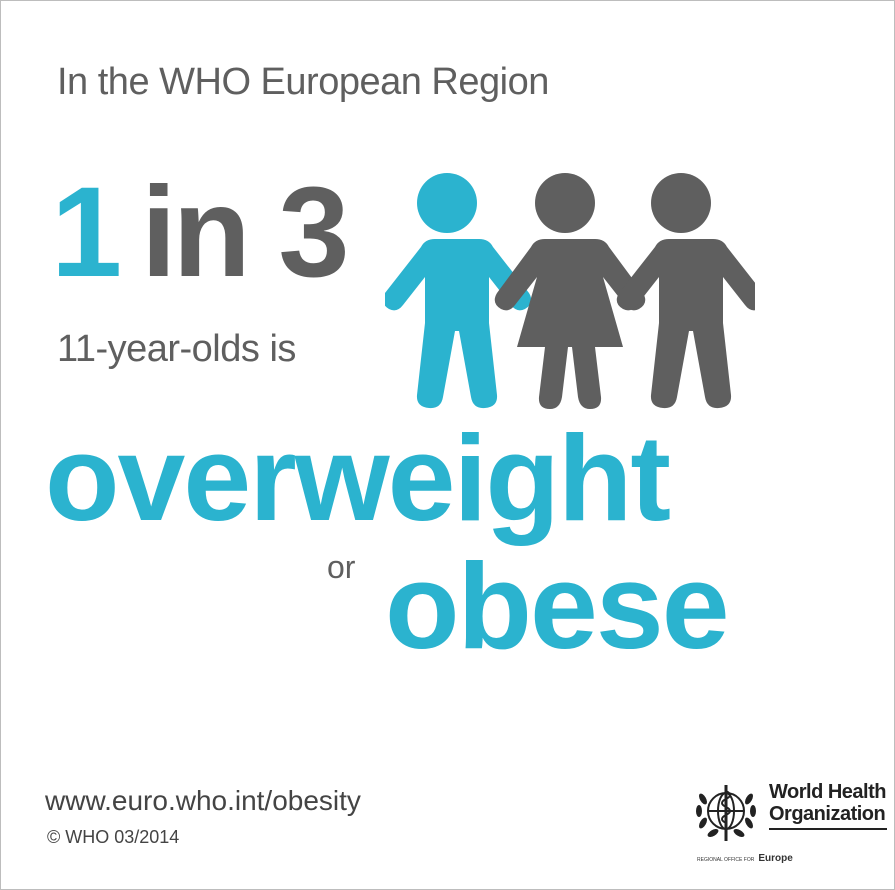 The width and height of the screenshot is (895, 890). I want to click on stat-numerator: 1, so click(86, 232).